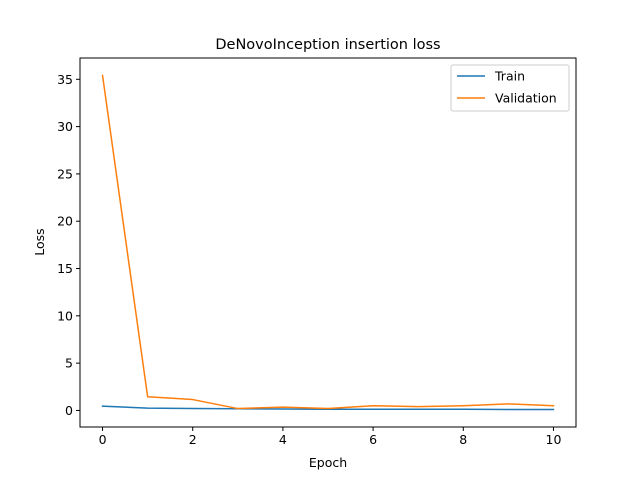 This screenshot has height=480, width=640. What do you see at coordinates (103, 439) in the screenshot?
I see `x-tick-label: 0` at bounding box center [103, 439].